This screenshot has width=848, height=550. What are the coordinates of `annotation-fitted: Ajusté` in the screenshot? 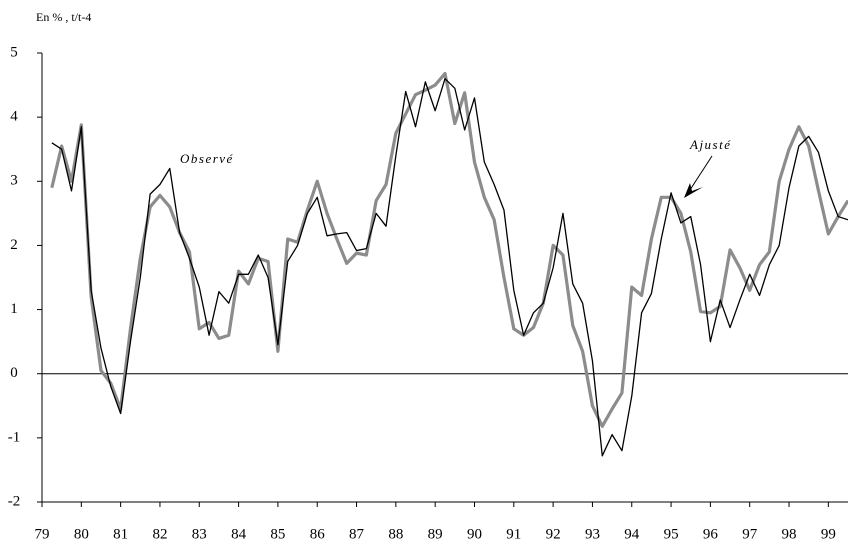 It's located at (710, 144).